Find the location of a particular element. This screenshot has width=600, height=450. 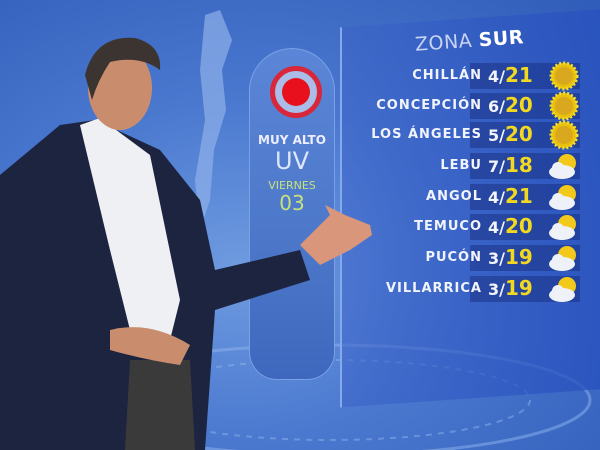

forecast-row: PUCÓN 3/19 is located at coordinates (480, 258).